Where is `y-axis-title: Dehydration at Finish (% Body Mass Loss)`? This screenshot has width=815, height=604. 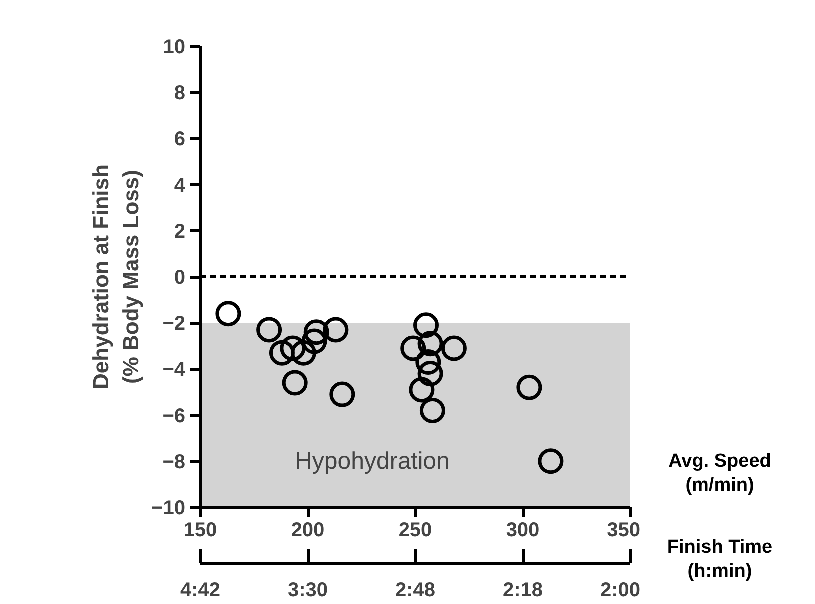
y-axis-title: Dehydration at Finish (% Body Mass Loss) is located at coordinates (116, 277).